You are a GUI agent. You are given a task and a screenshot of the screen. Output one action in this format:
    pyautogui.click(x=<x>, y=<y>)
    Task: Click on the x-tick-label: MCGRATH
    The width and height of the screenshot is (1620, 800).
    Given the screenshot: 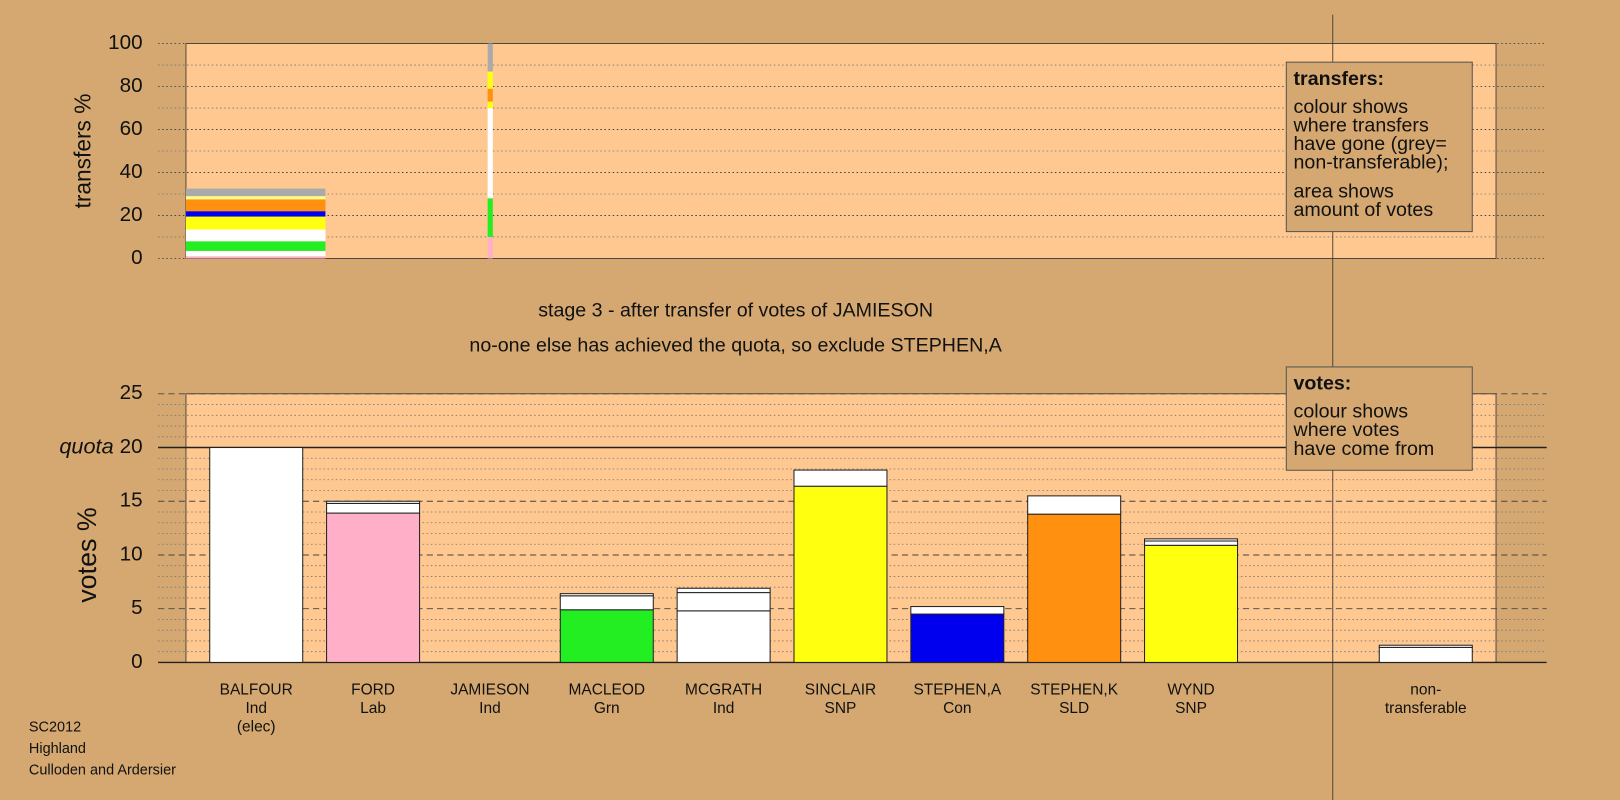 What is the action you would take?
    pyautogui.click(x=723, y=689)
    